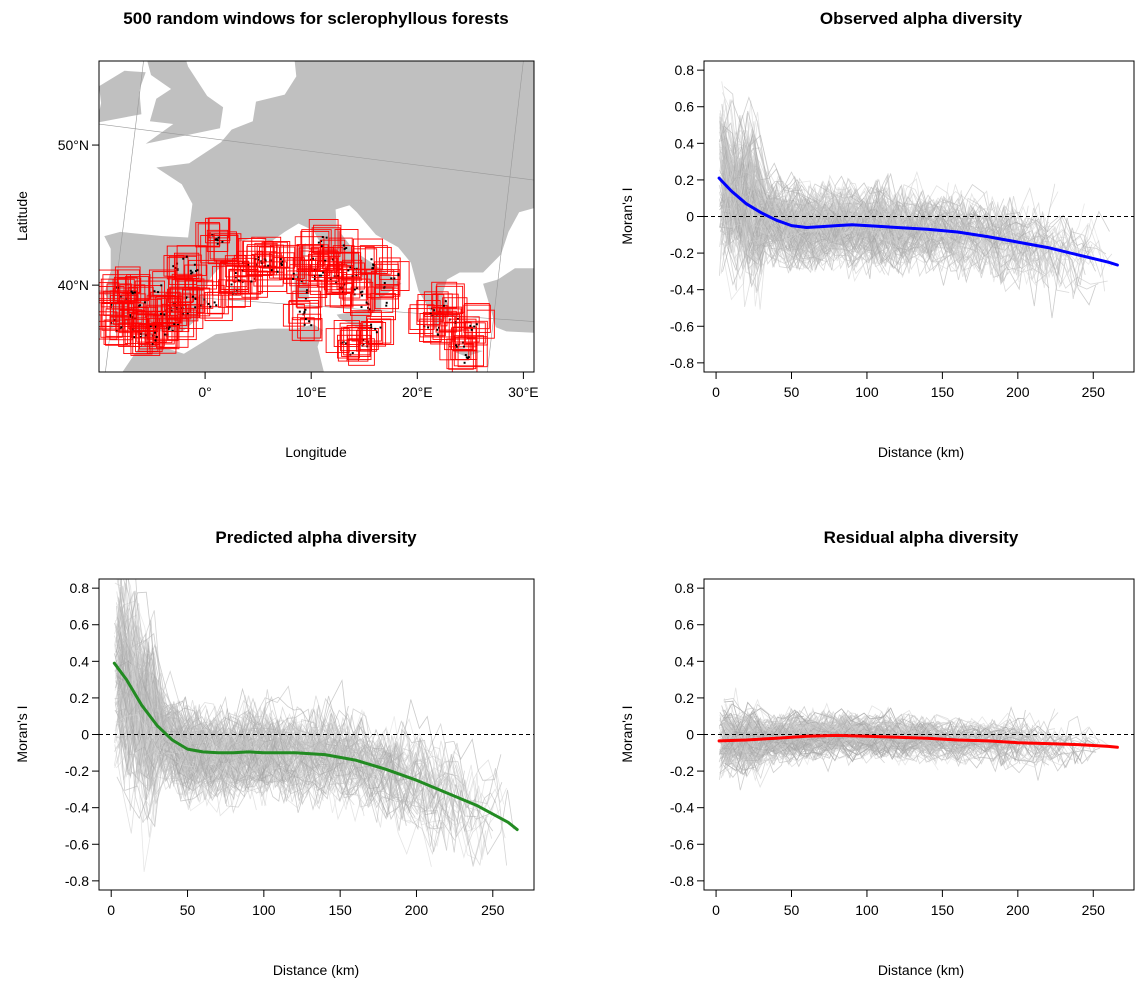  I want to click on y-tick-label: -0.6, so click(682, 326).